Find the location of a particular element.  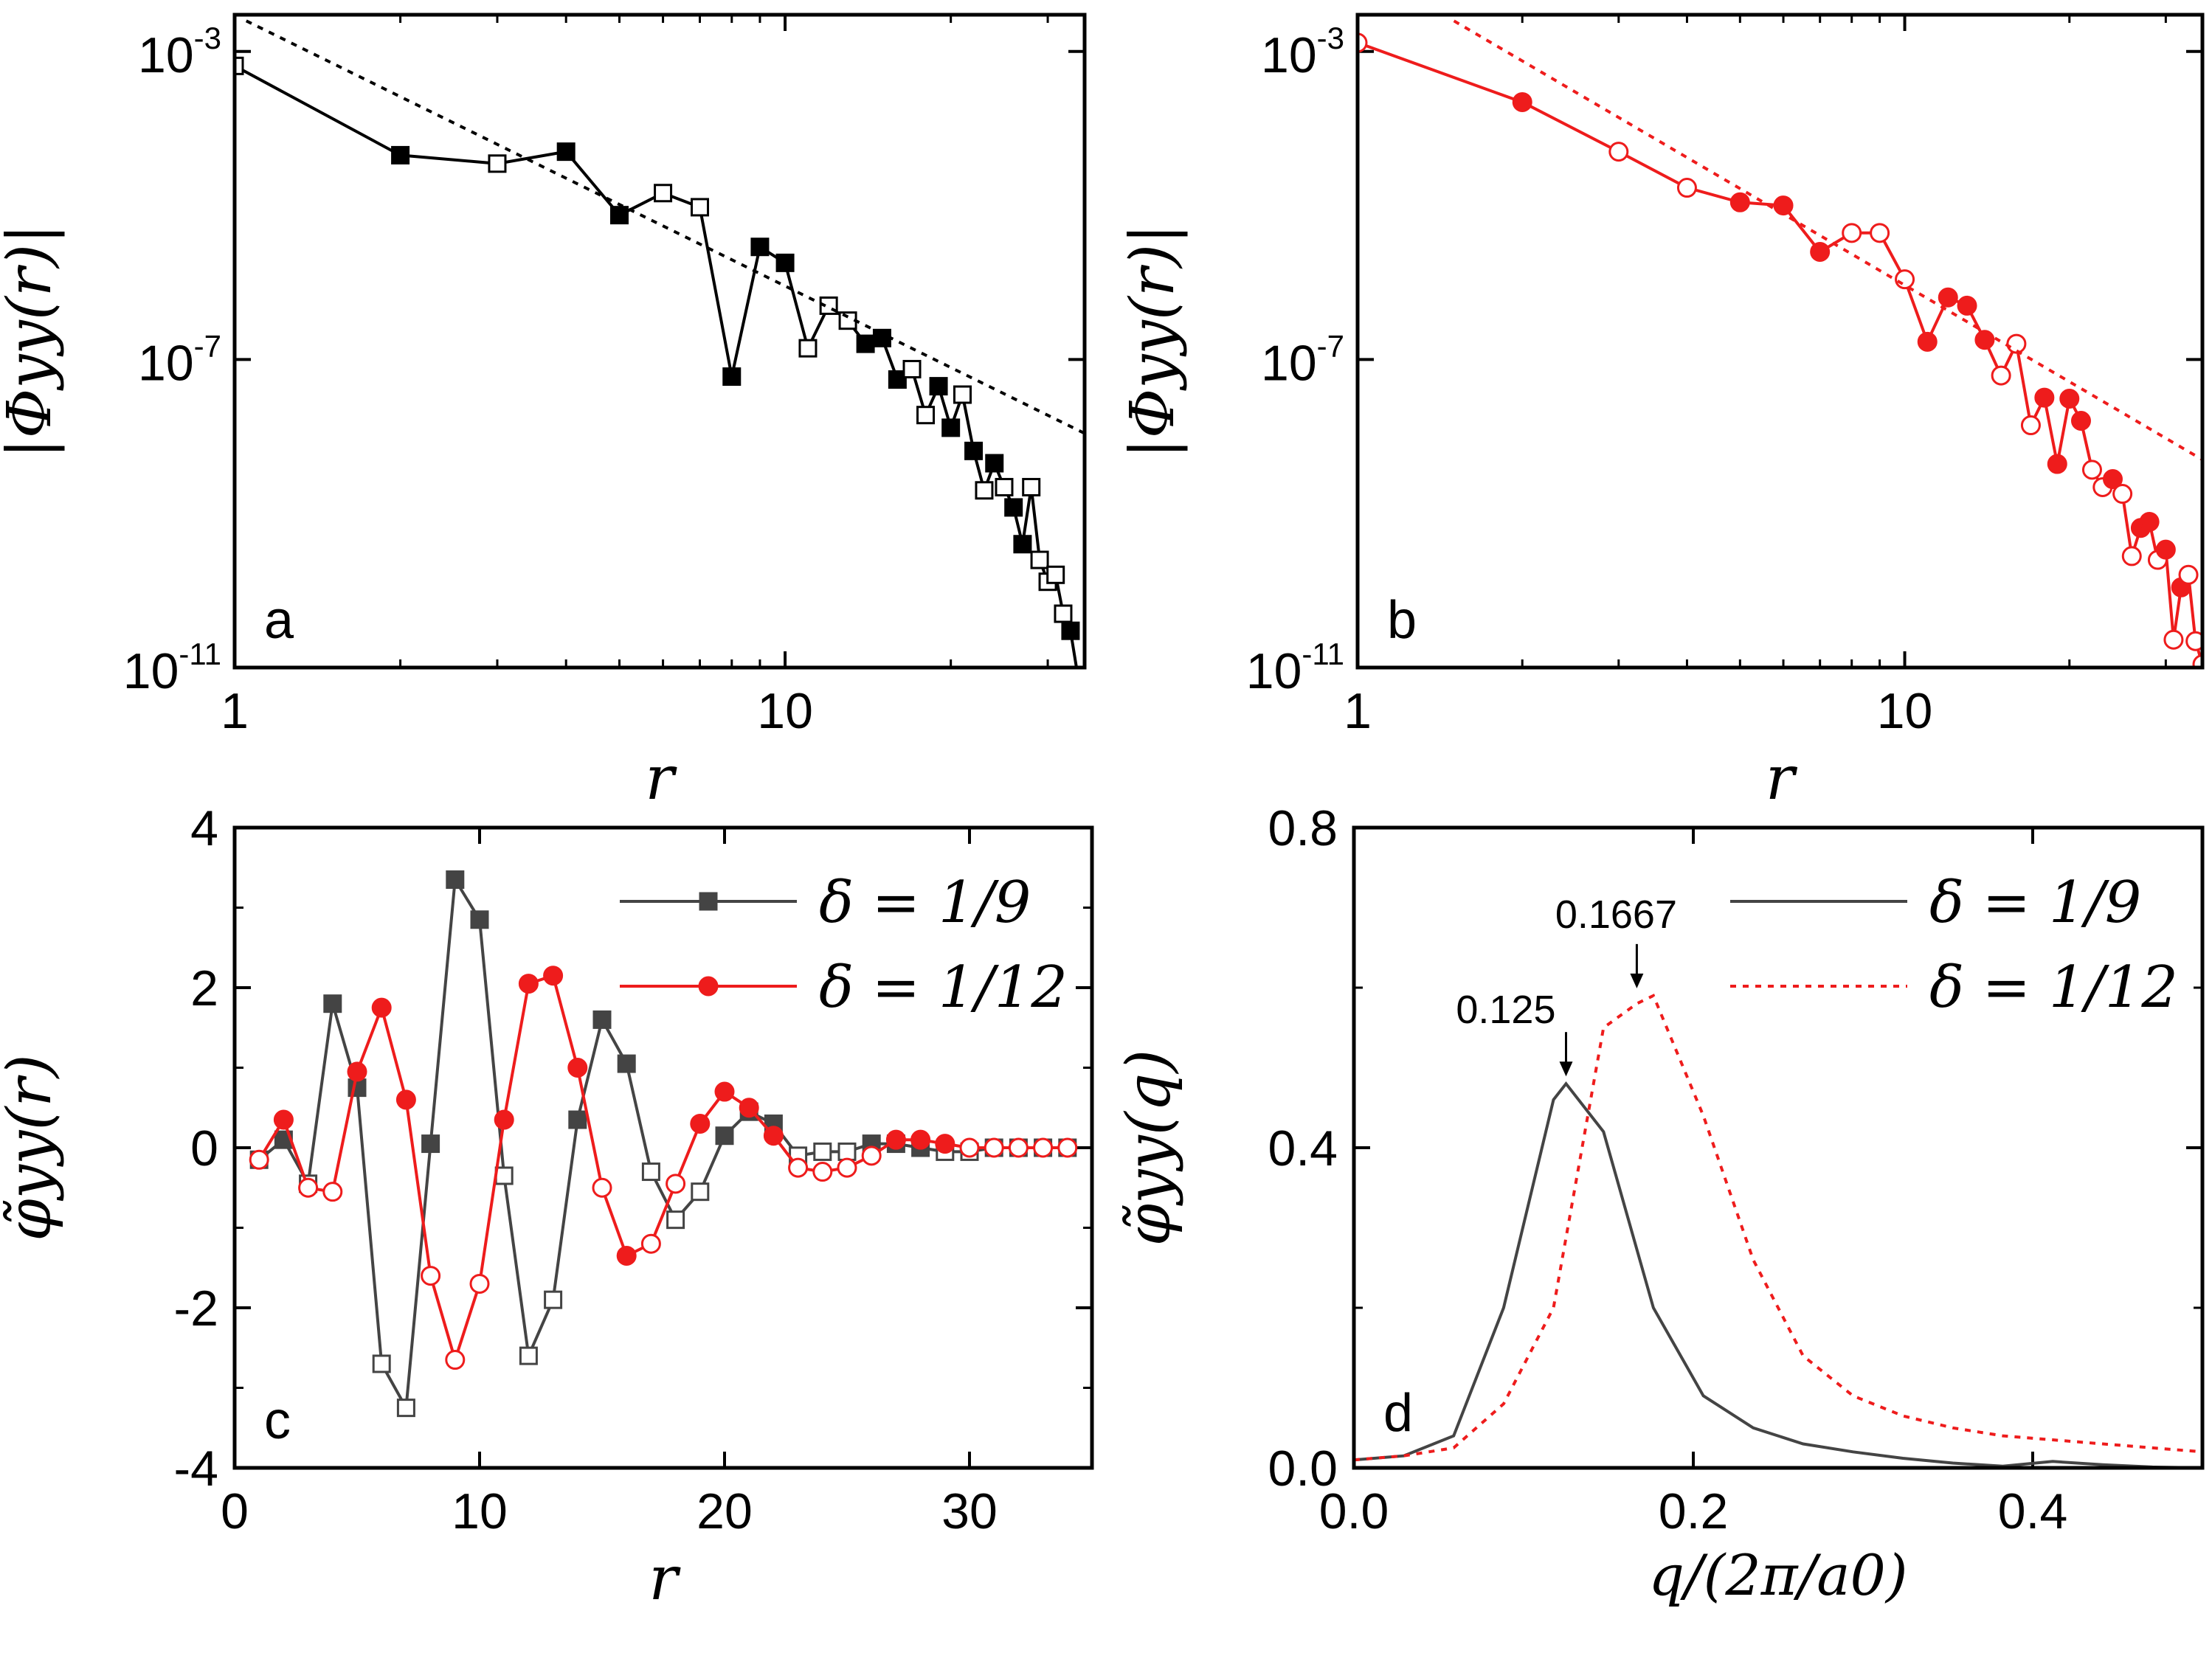

x-axis-label: q/(2π/a0) is located at coordinates (1778, 1575).